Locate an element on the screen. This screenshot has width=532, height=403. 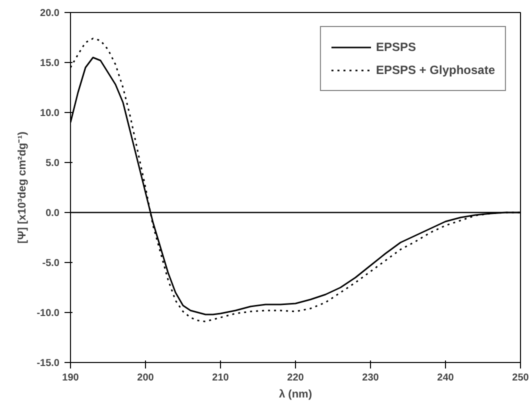
y-tick-label: 15.0 is located at coordinates (50, 63).